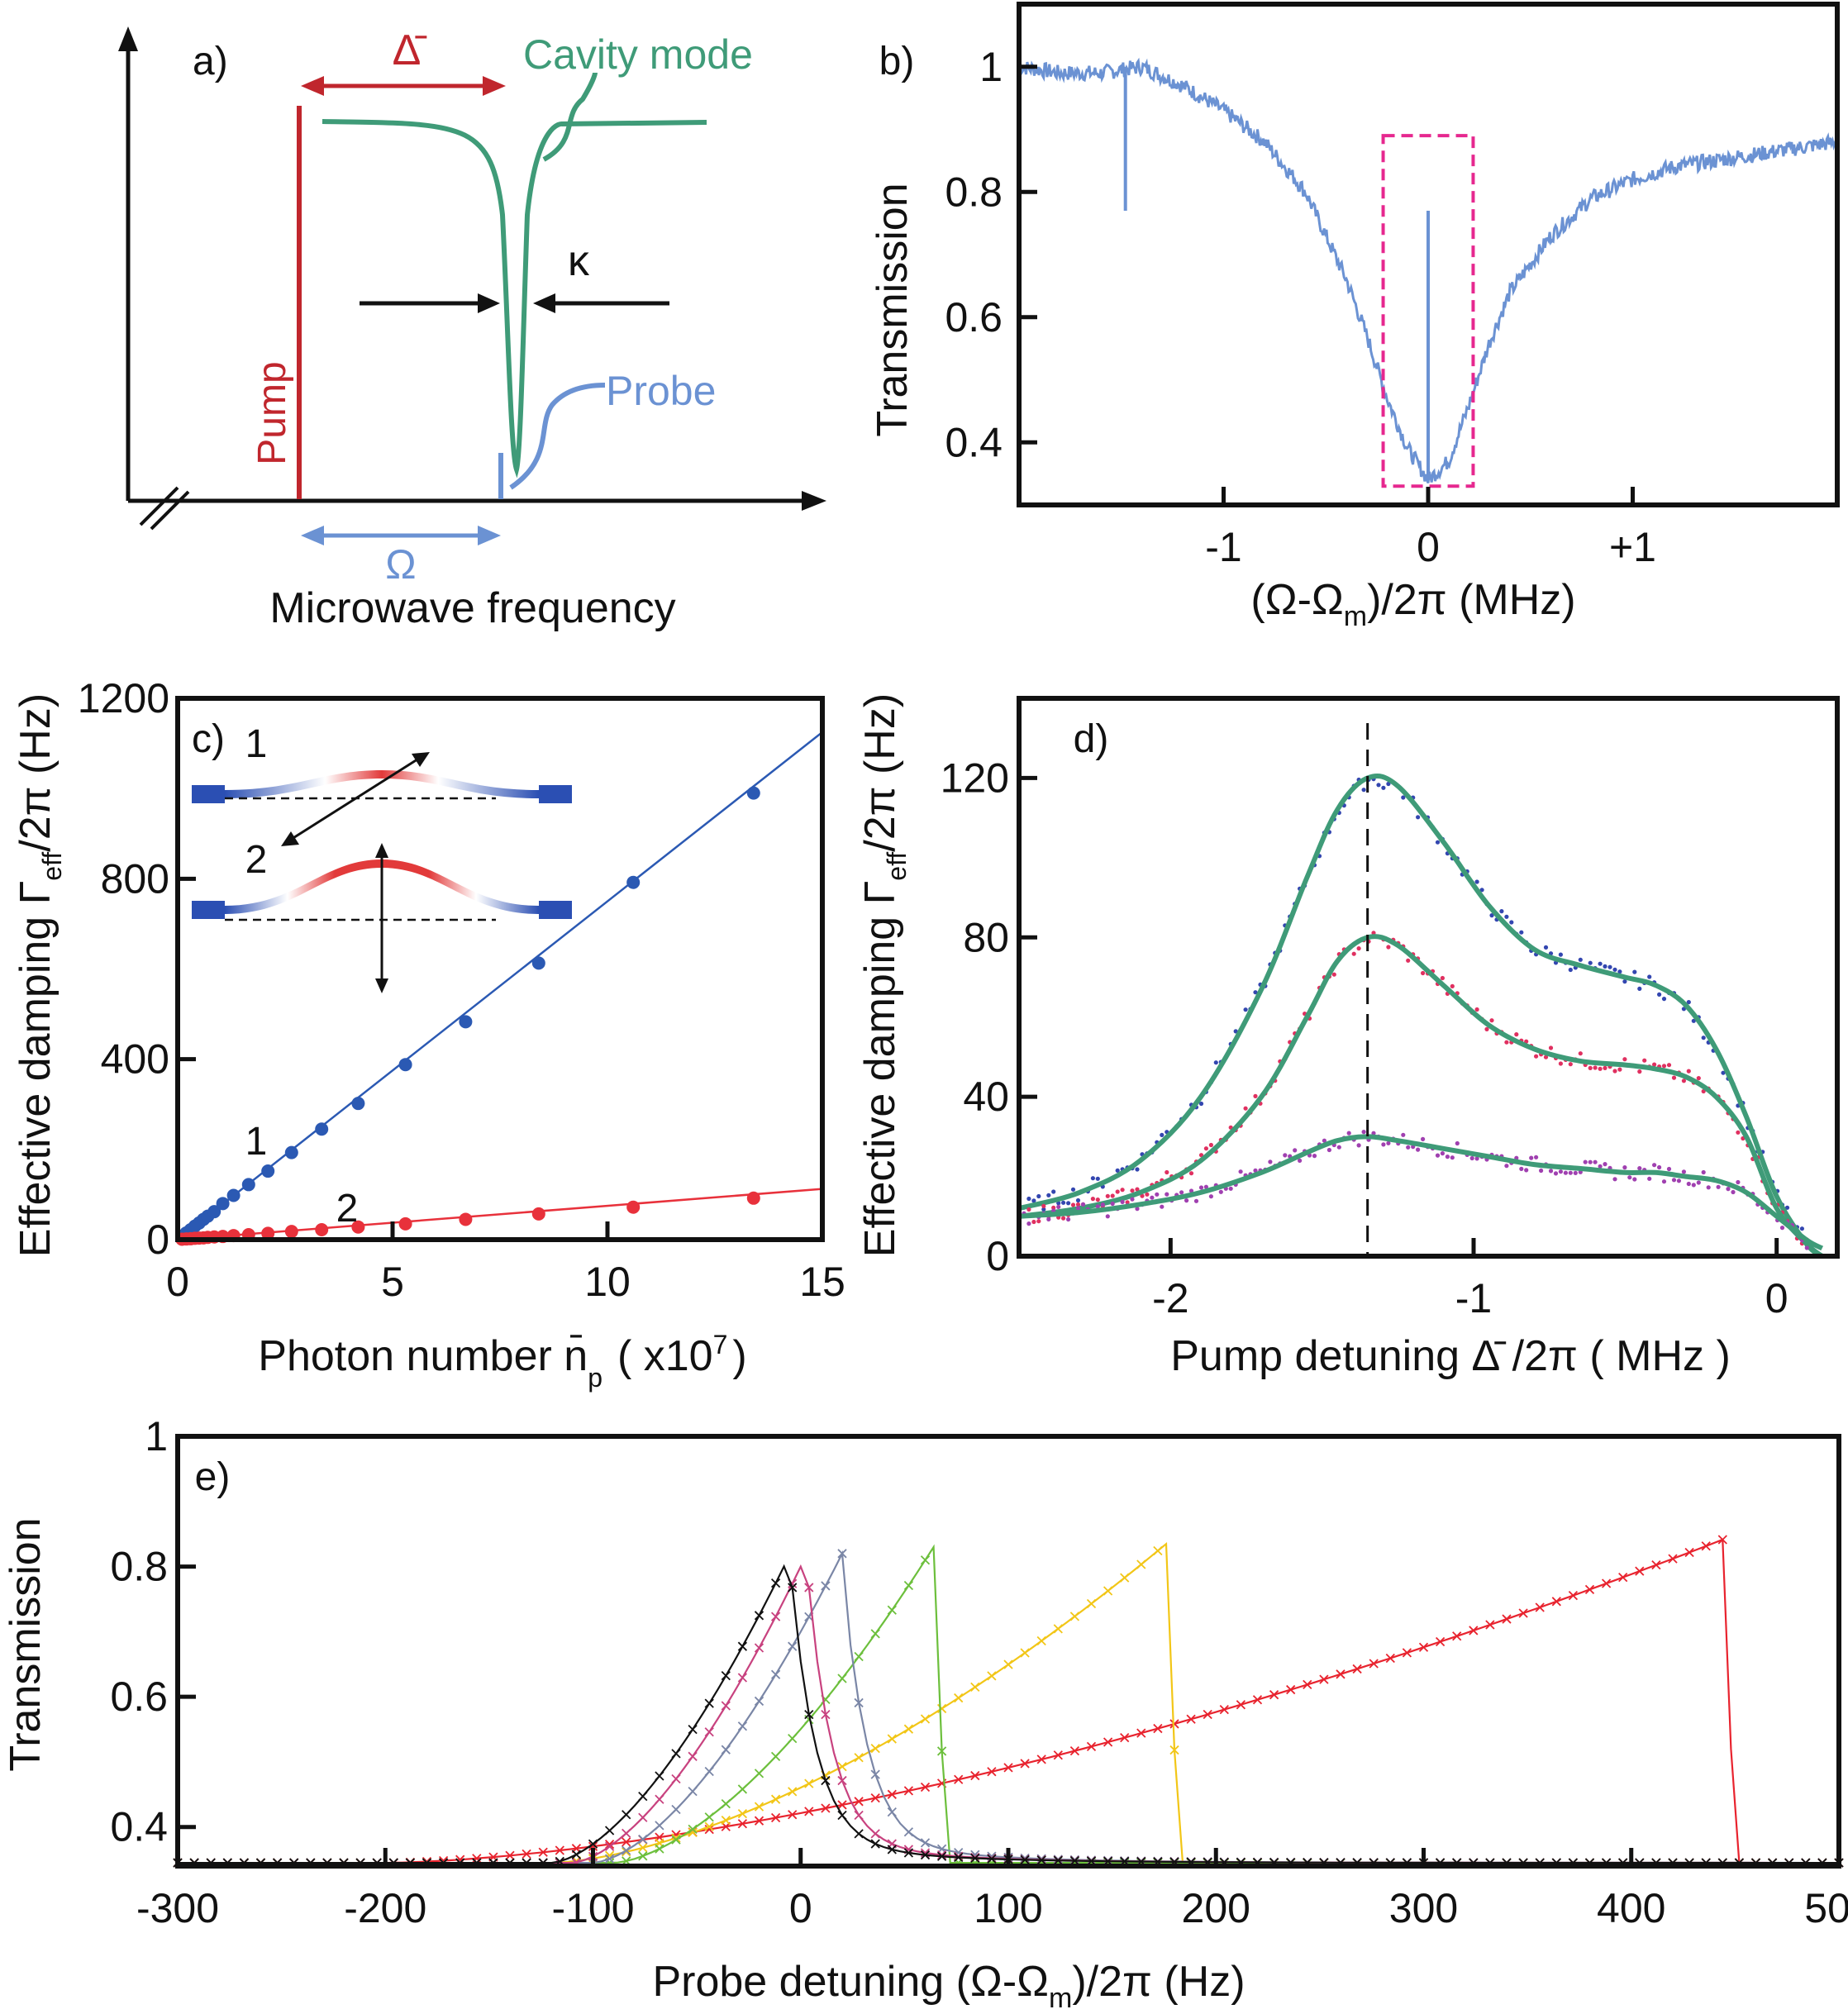 The width and height of the screenshot is (1848, 2014). Describe the element at coordinates (570, 117) in the screenshot. I see `cavity-label-pointer` at that location.